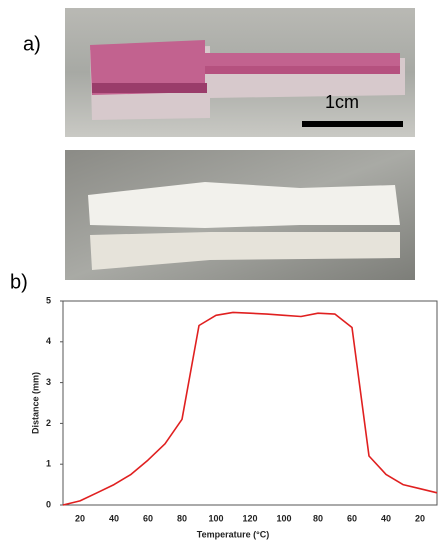 The image size is (438, 542). What do you see at coordinates (48, 464) in the screenshot?
I see `y-tick-label: 1` at bounding box center [48, 464].